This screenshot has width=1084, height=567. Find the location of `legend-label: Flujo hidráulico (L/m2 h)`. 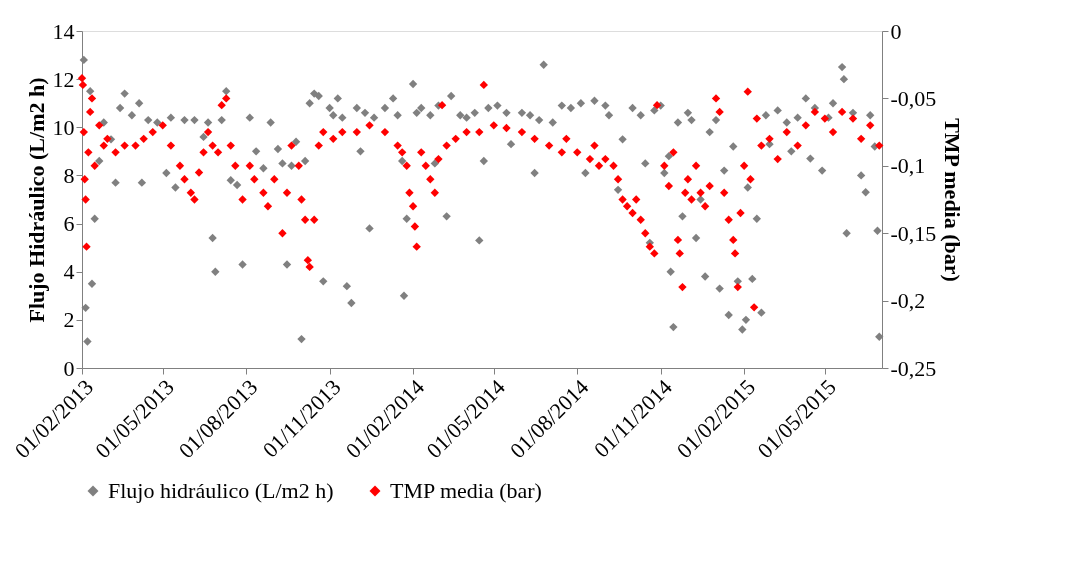

legend-label: Flujo hidráulico (L/m2 h) is located at coordinates (221, 490).